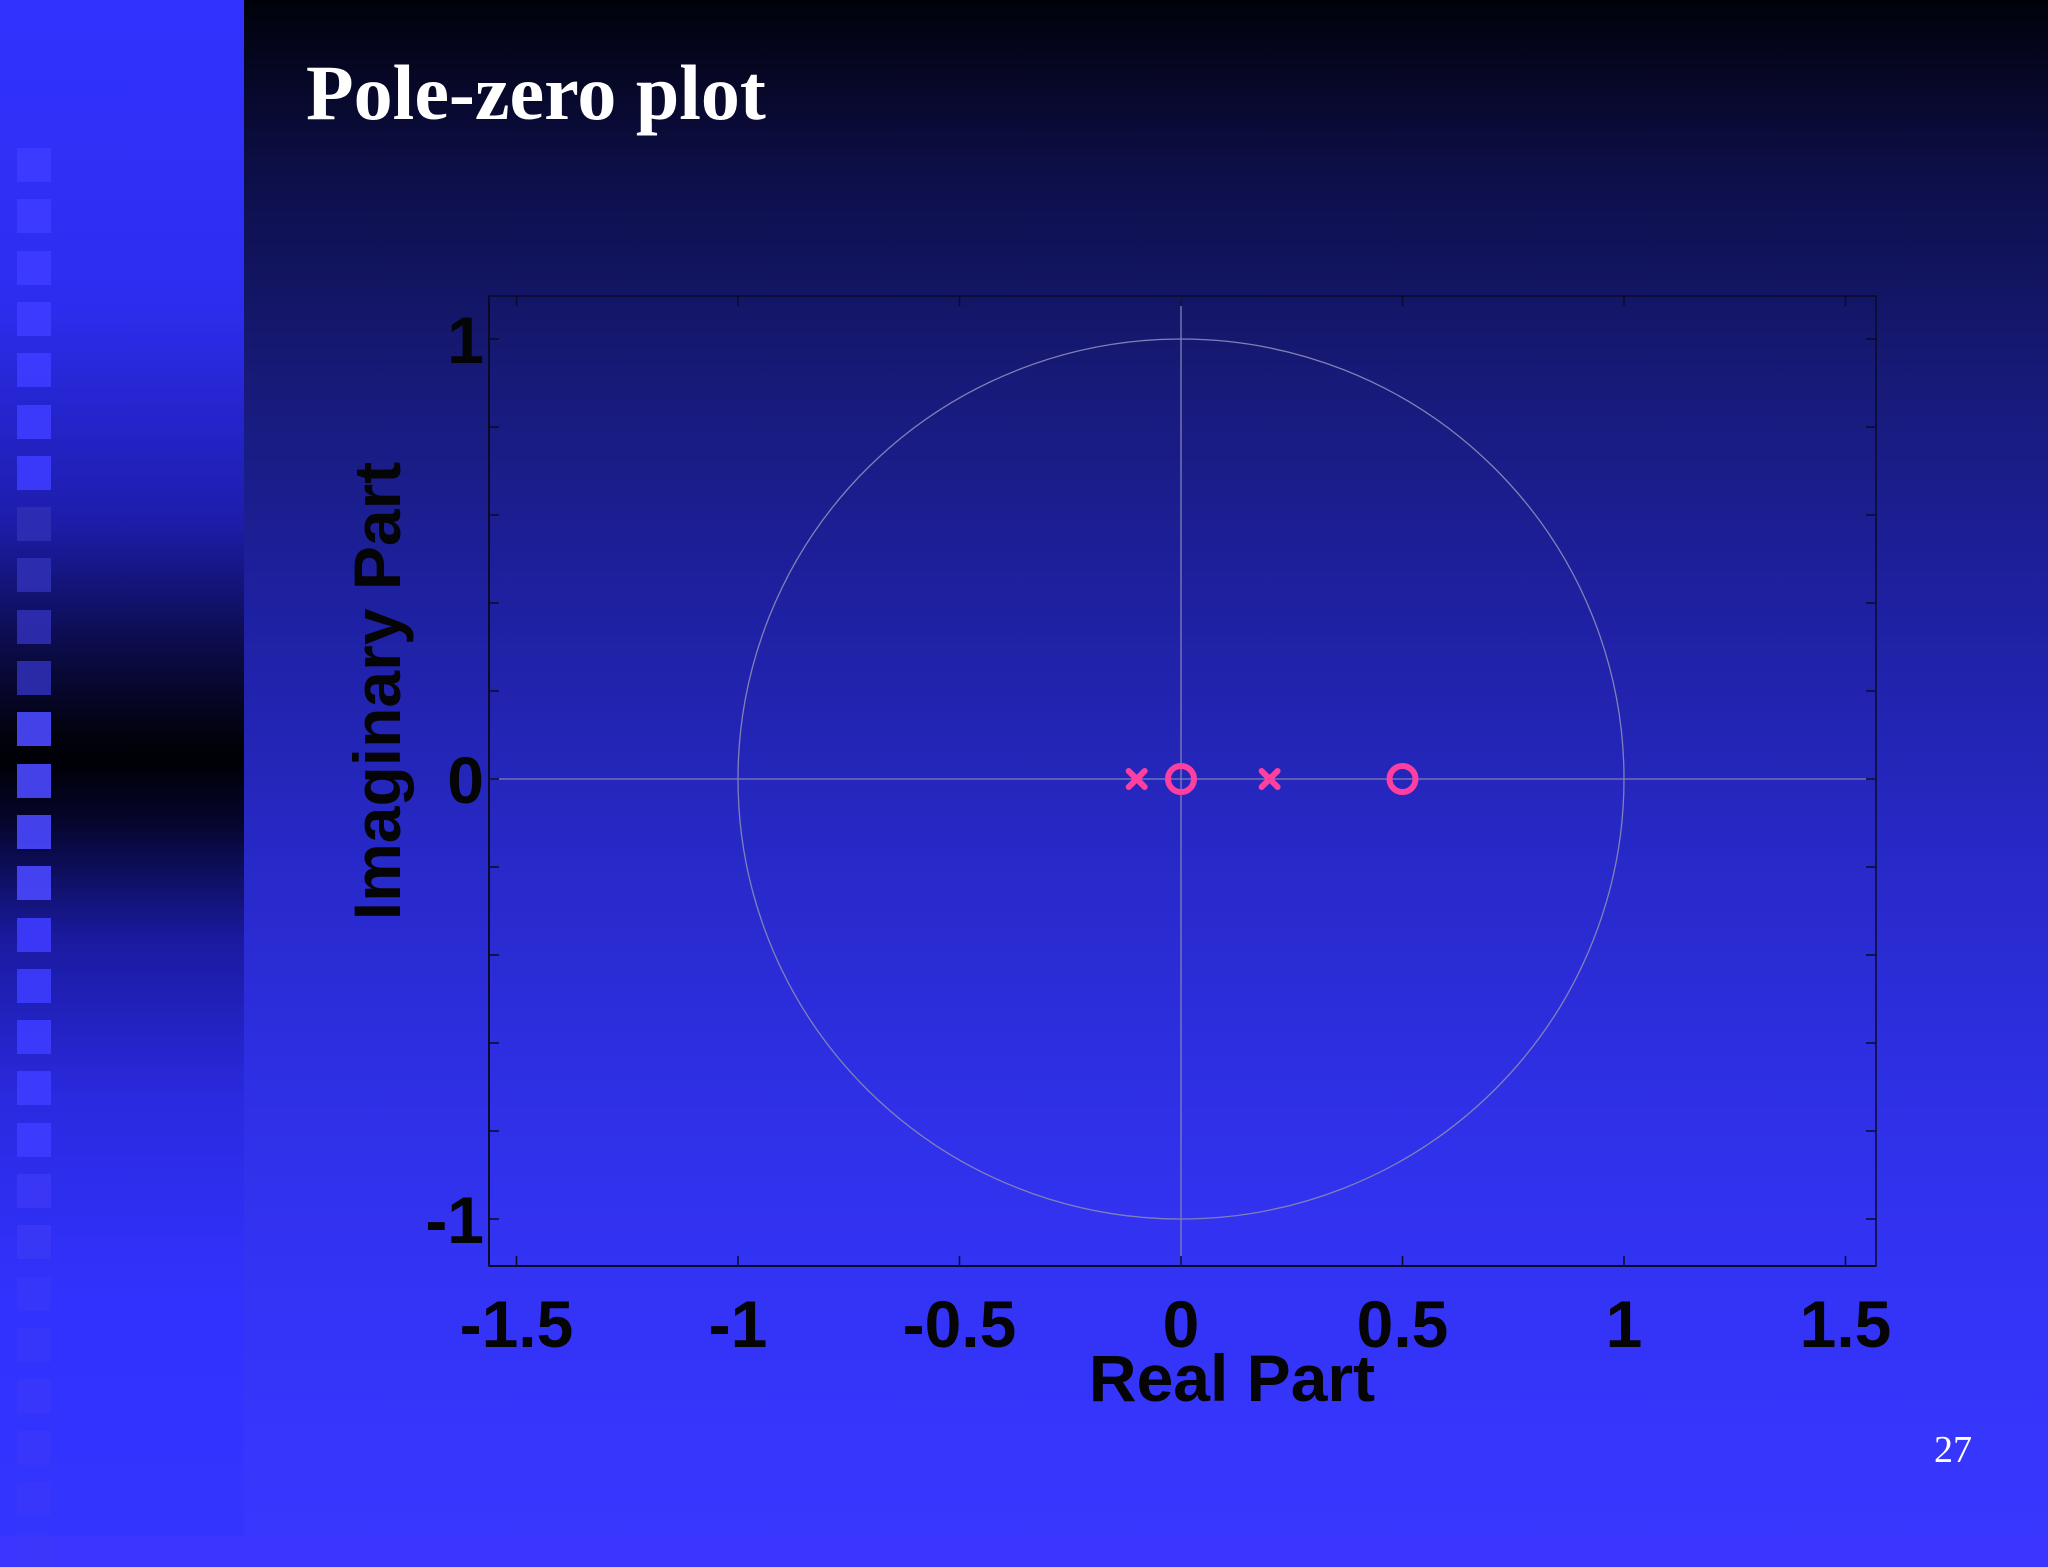 The height and width of the screenshot is (1567, 2048). I want to click on page-number: 27, so click(1953, 1450).